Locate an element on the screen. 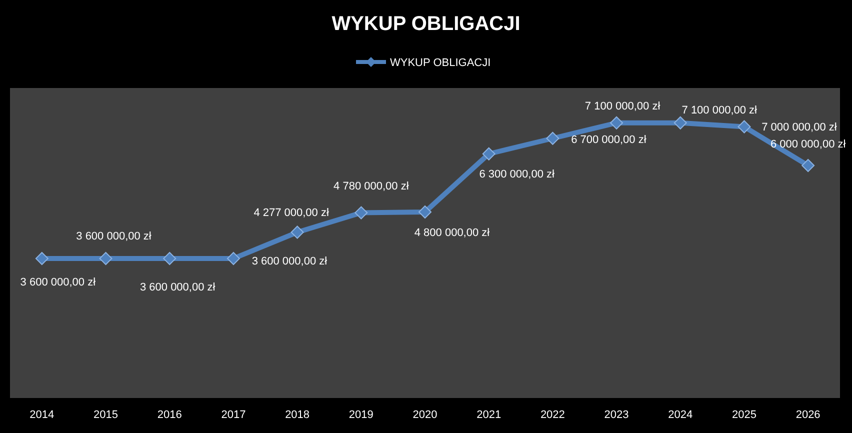  x-tick-label: 2019 is located at coordinates (361, 415).